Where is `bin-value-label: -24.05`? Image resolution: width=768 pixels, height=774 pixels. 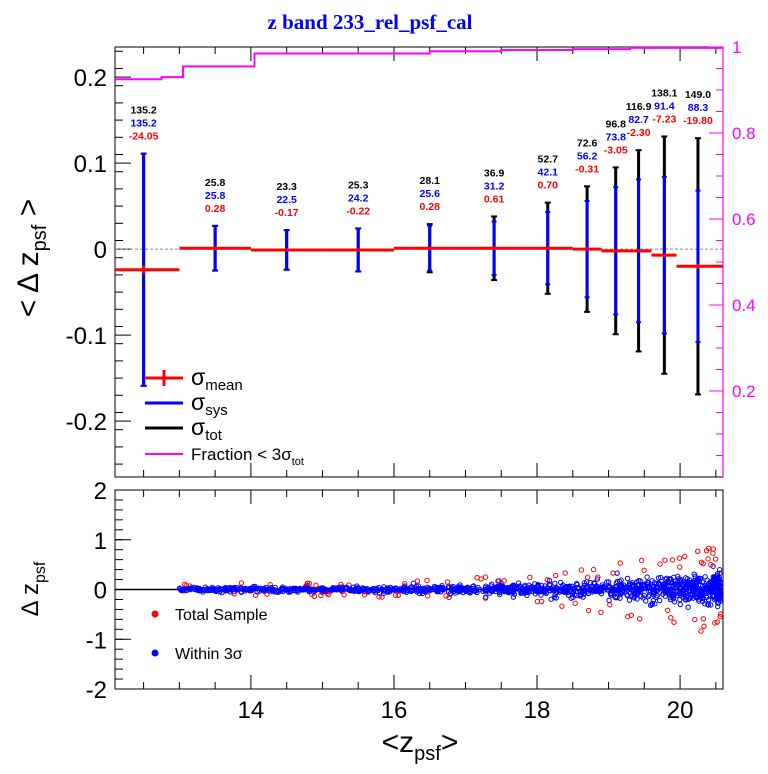
bin-value-label: -24.05 is located at coordinates (144, 137).